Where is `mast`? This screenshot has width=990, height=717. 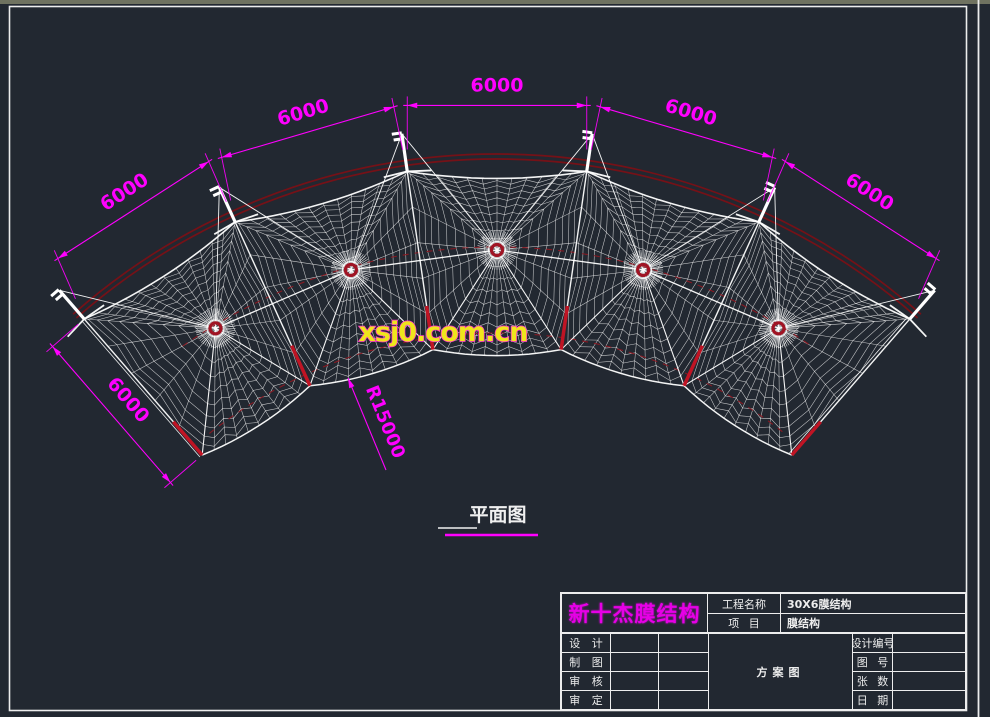 mast is located at coordinates (227, 204).